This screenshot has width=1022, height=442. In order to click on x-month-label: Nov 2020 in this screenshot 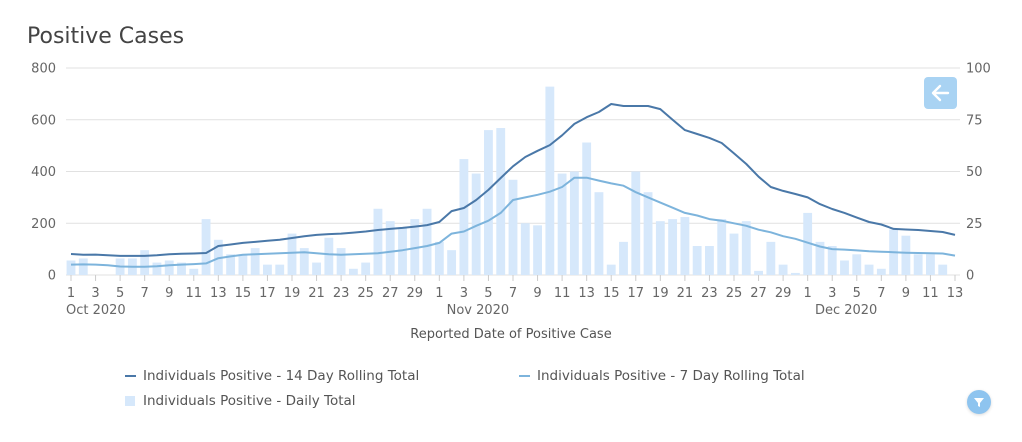, I will do `click(478, 310)`.